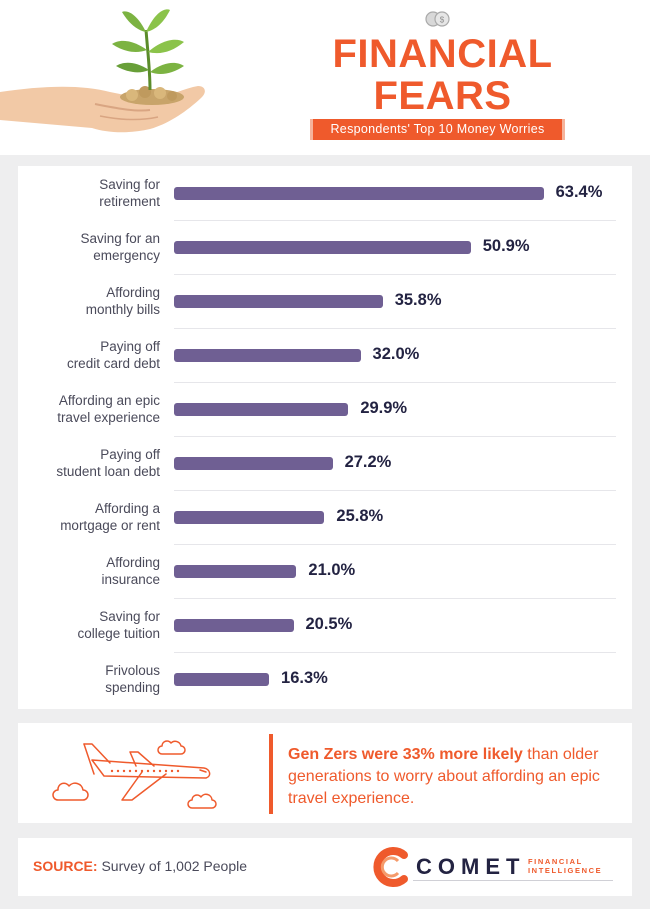 This screenshot has height=909, width=650. What do you see at coordinates (110, 525) in the screenshot?
I see `category-label-line: mortgage or rent` at bounding box center [110, 525].